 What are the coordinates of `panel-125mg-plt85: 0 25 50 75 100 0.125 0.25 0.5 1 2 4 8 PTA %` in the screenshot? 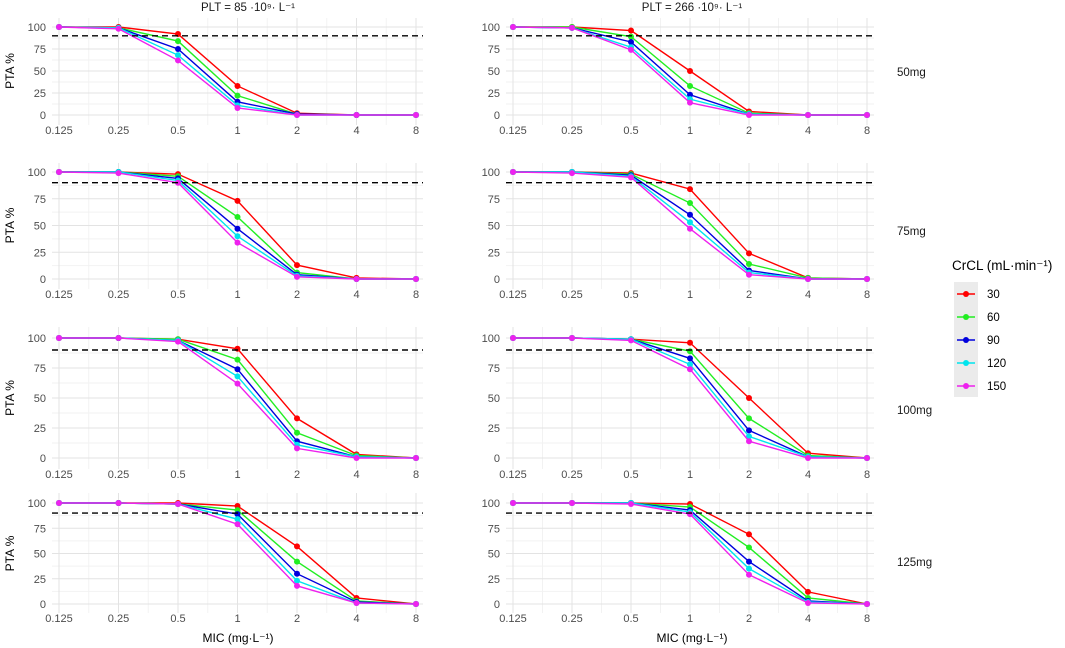 It's located at (213, 559).